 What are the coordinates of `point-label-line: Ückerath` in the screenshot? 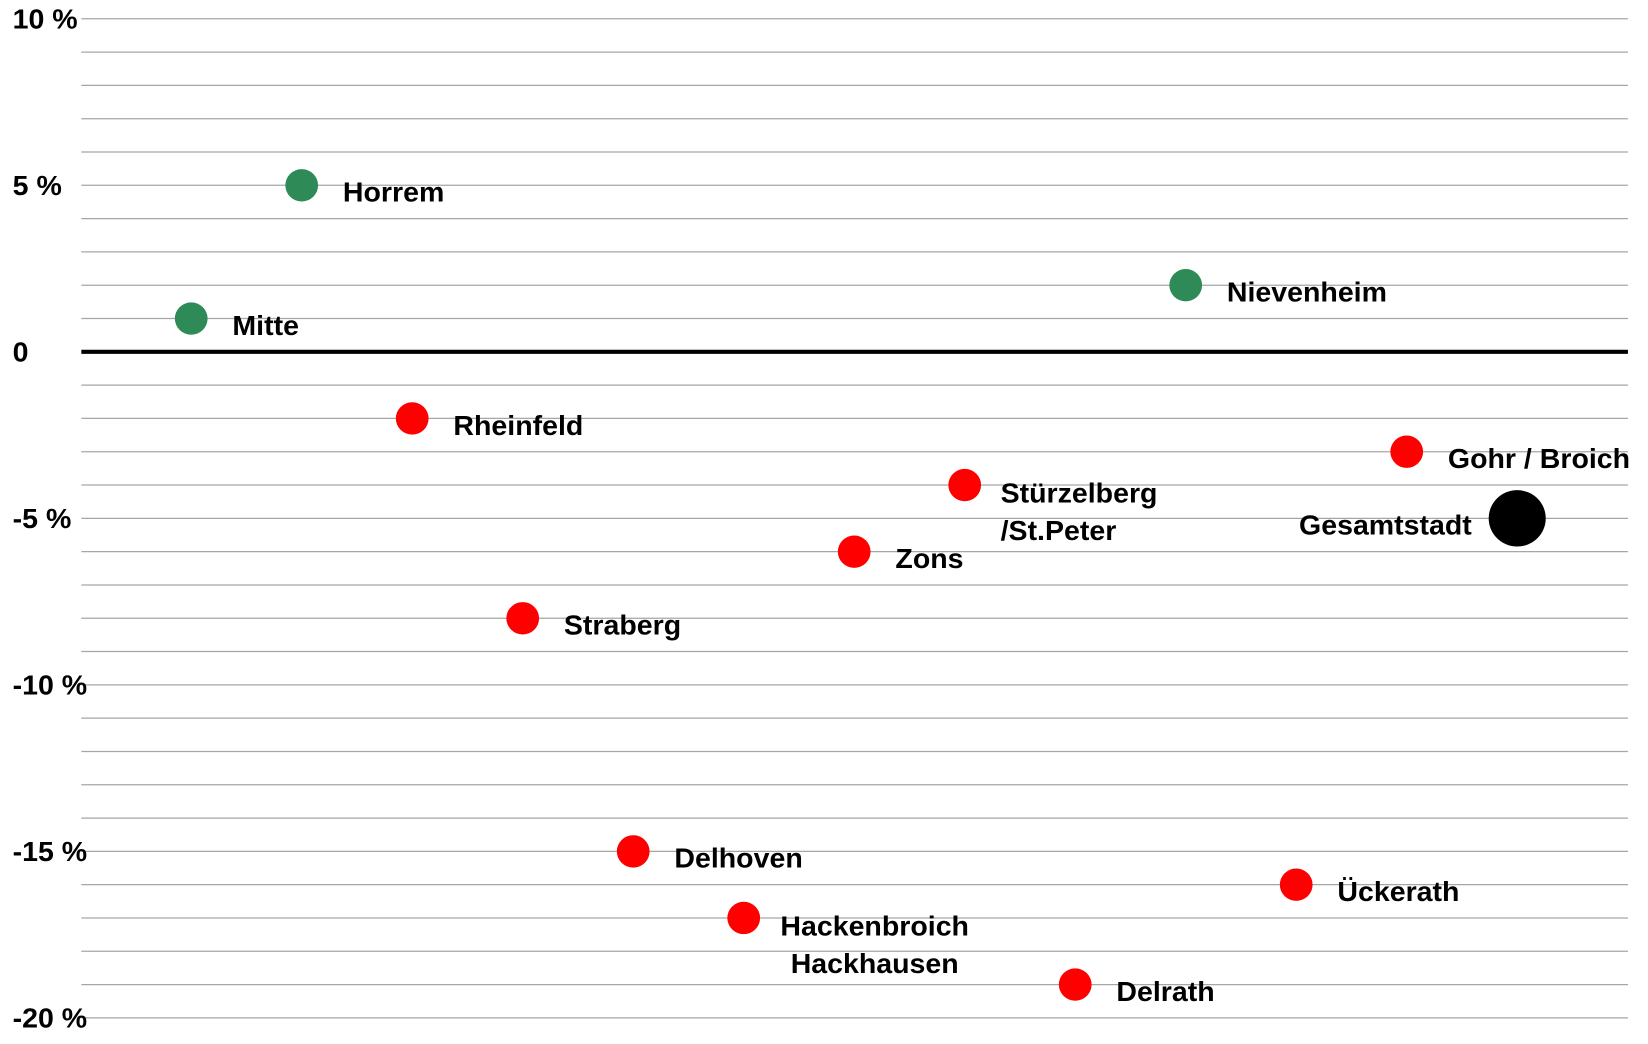 It's located at (1398, 893).